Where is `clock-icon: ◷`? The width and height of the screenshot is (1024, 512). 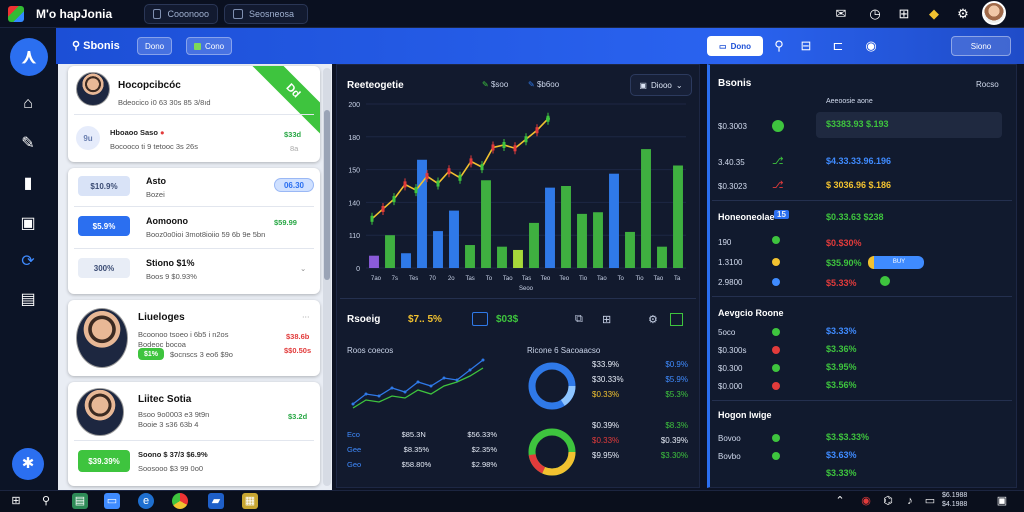
clock-icon: ◷ is located at coordinates (875, 13).